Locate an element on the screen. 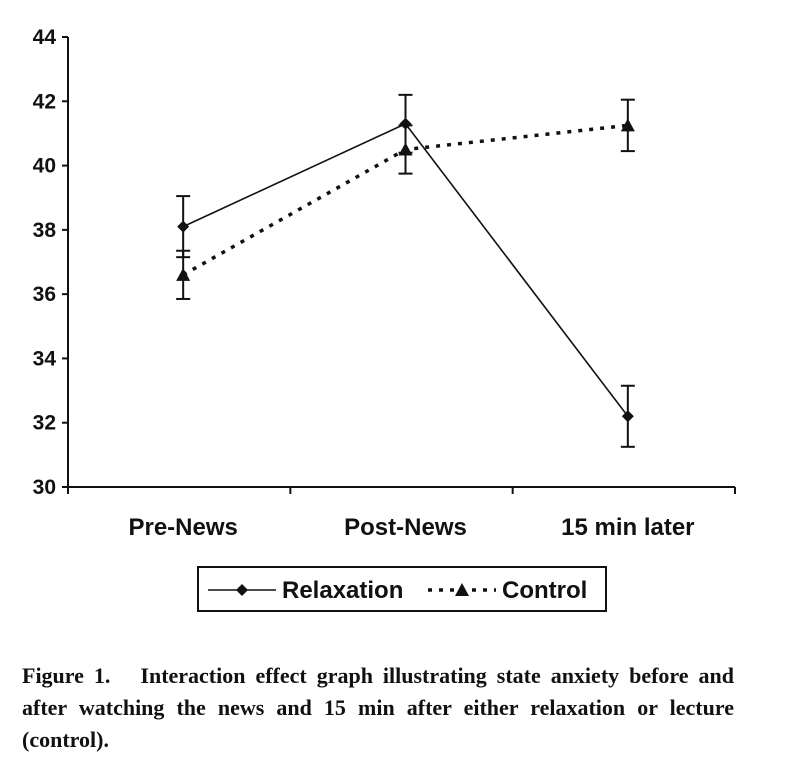 The width and height of the screenshot is (800, 784). y-tick-label: 36 is located at coordinates (44, 294).